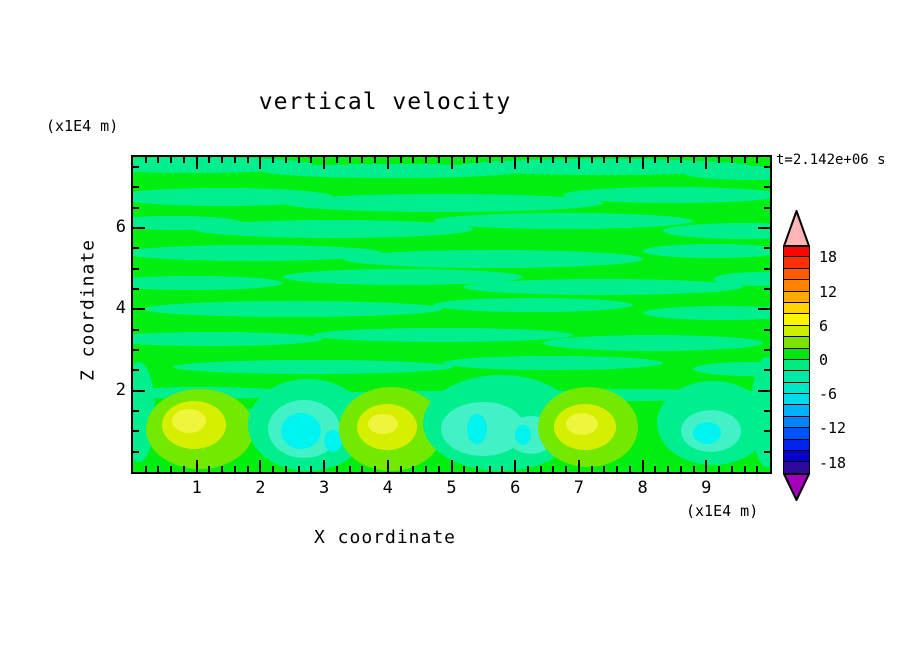 The image size is (904, 654). Describe the element at coordinates (833, 428) in the screenshot. I see `colorbar-tick-label: -12` at that location.